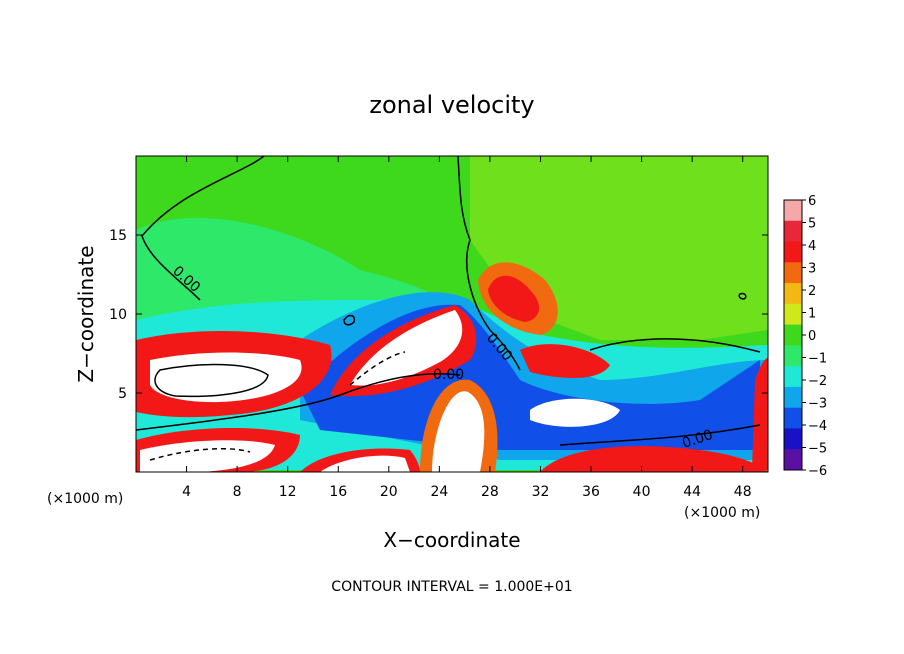 The height and width of the screenshot is (654, 904). What do you see at coordinates (186, 492) in the screenshot?
I see `x-tick-label: 4` at bounding box center [186, 492].